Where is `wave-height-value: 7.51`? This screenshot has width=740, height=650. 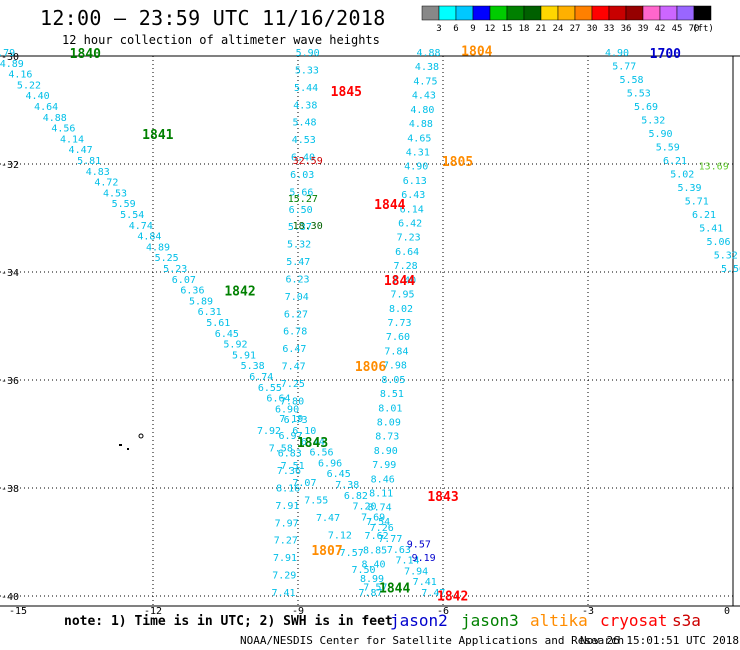
wave-height-value: 7.51 is located at coordinates (293, 466).